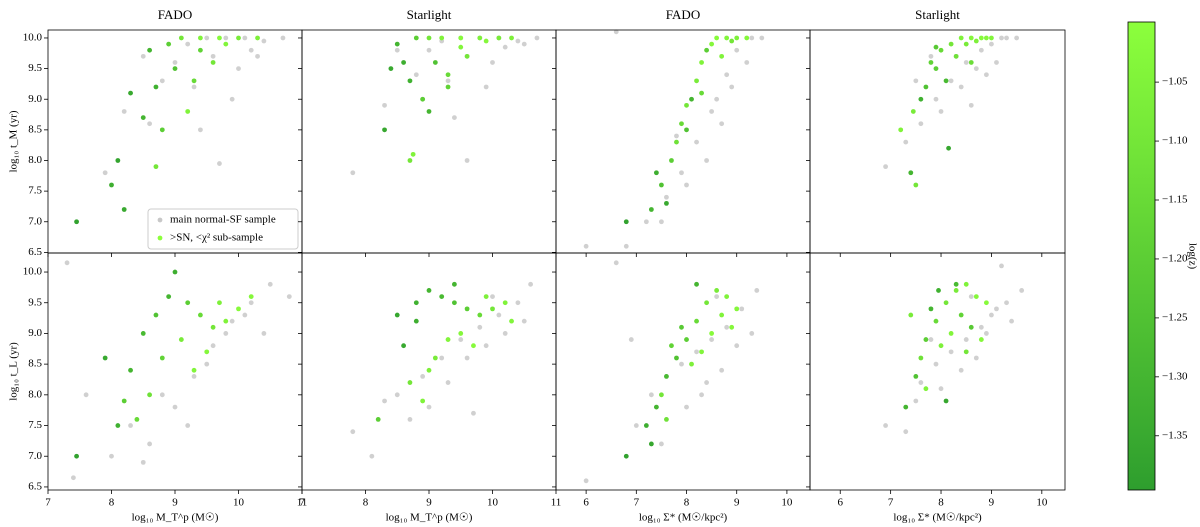  I want to click on y-tick-label: 8.0, so click(35, 394).